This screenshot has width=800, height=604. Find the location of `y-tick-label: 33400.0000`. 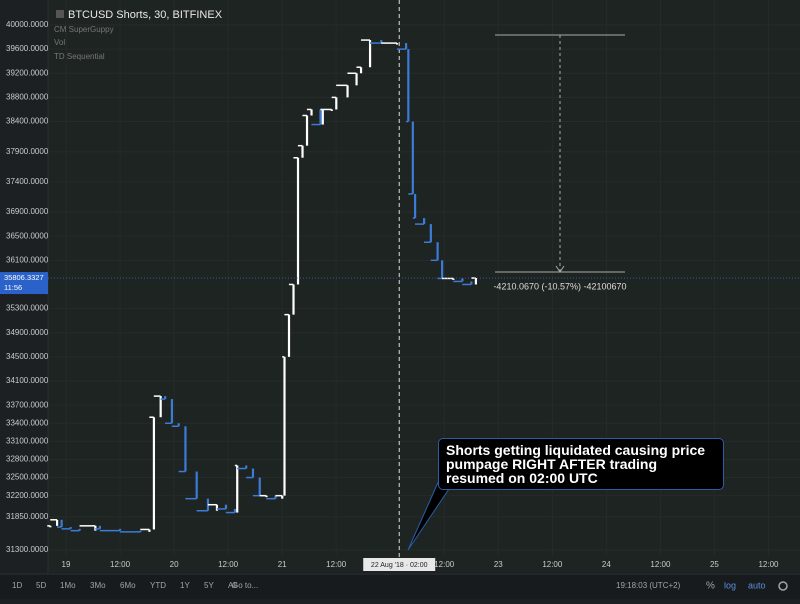

y-tick-label: 33400.0000 is located at coordinates (27, 422).